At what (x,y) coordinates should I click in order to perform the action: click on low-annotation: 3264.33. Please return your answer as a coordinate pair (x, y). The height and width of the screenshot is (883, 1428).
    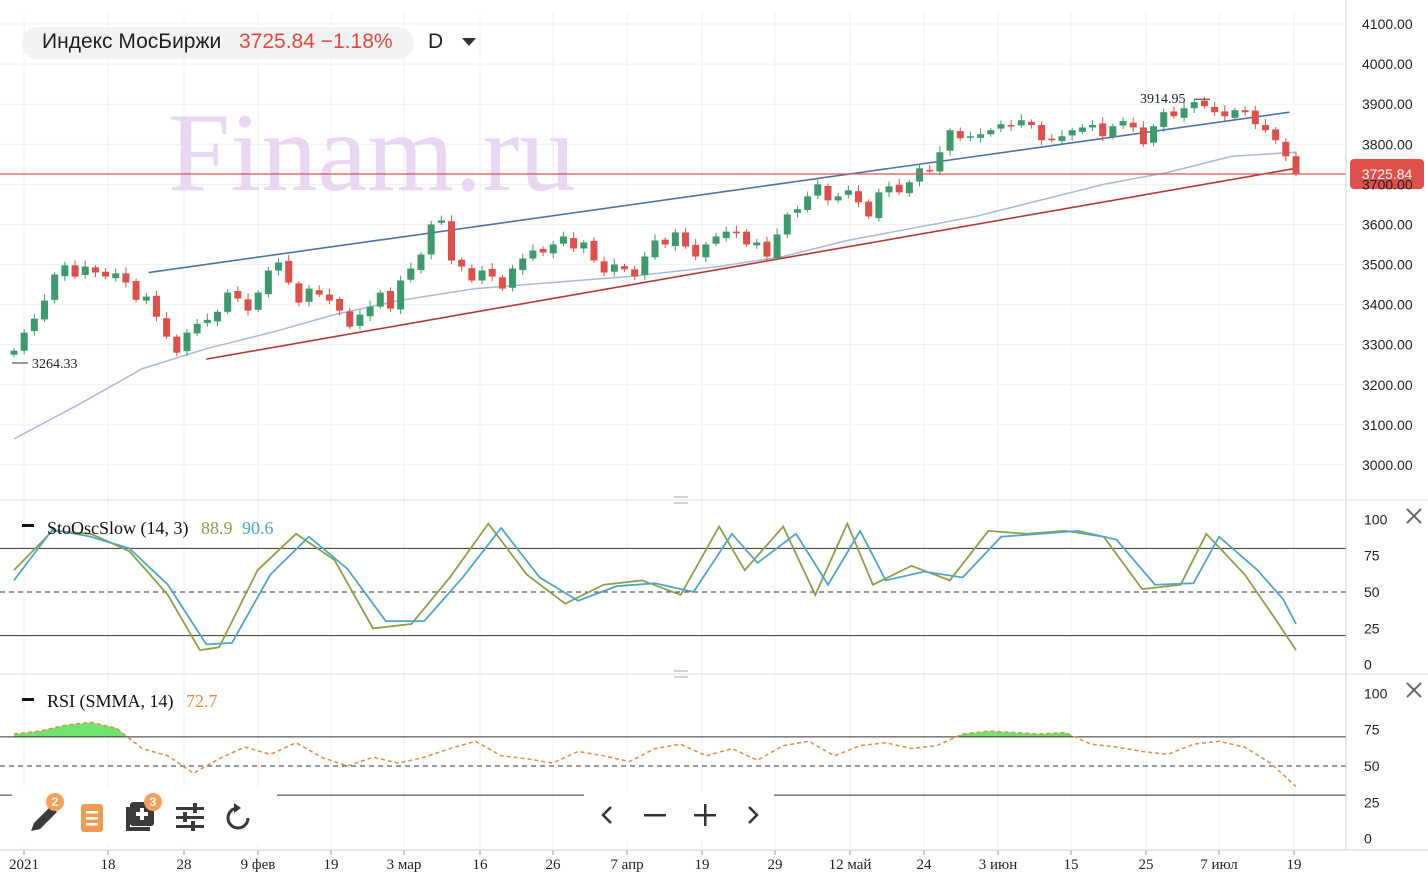
    Looking at the image, I should click on (55, 364).